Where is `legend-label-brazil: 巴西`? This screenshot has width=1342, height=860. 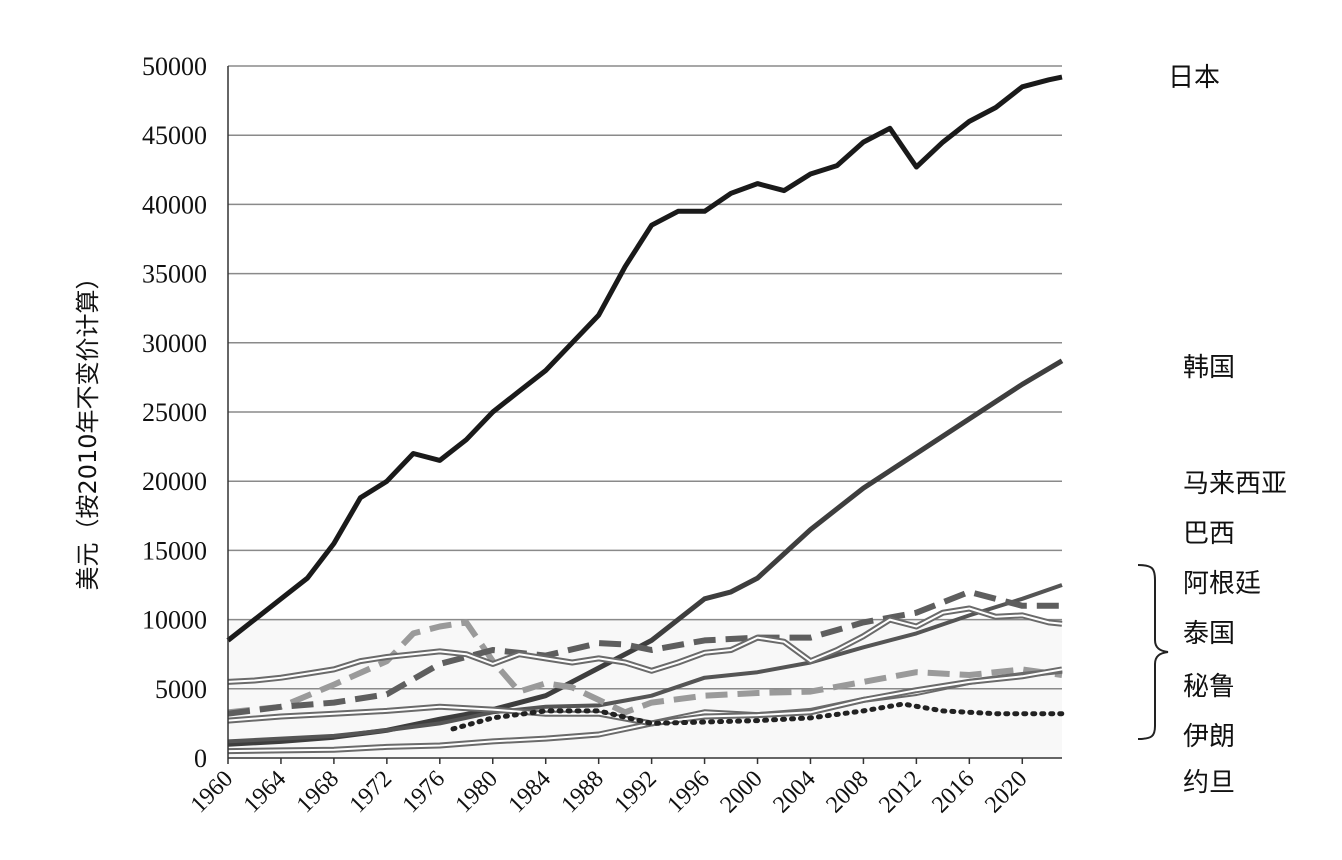 legend-label-brazil: 巴西 is located at coordinates (1209, 534).